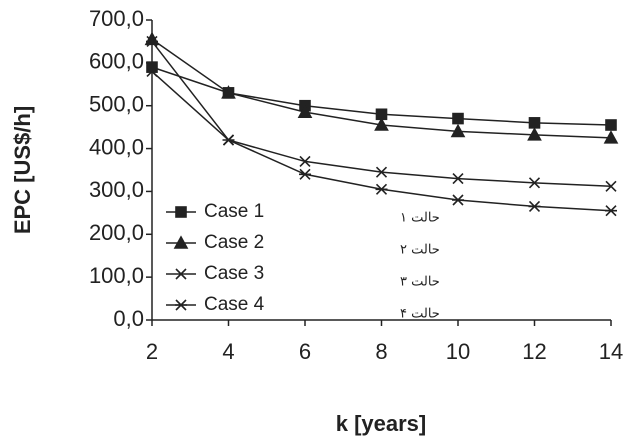 The width and height of the screenshot is (630, 444). I want to click on x-tick-label: 10, so click(458, 351).